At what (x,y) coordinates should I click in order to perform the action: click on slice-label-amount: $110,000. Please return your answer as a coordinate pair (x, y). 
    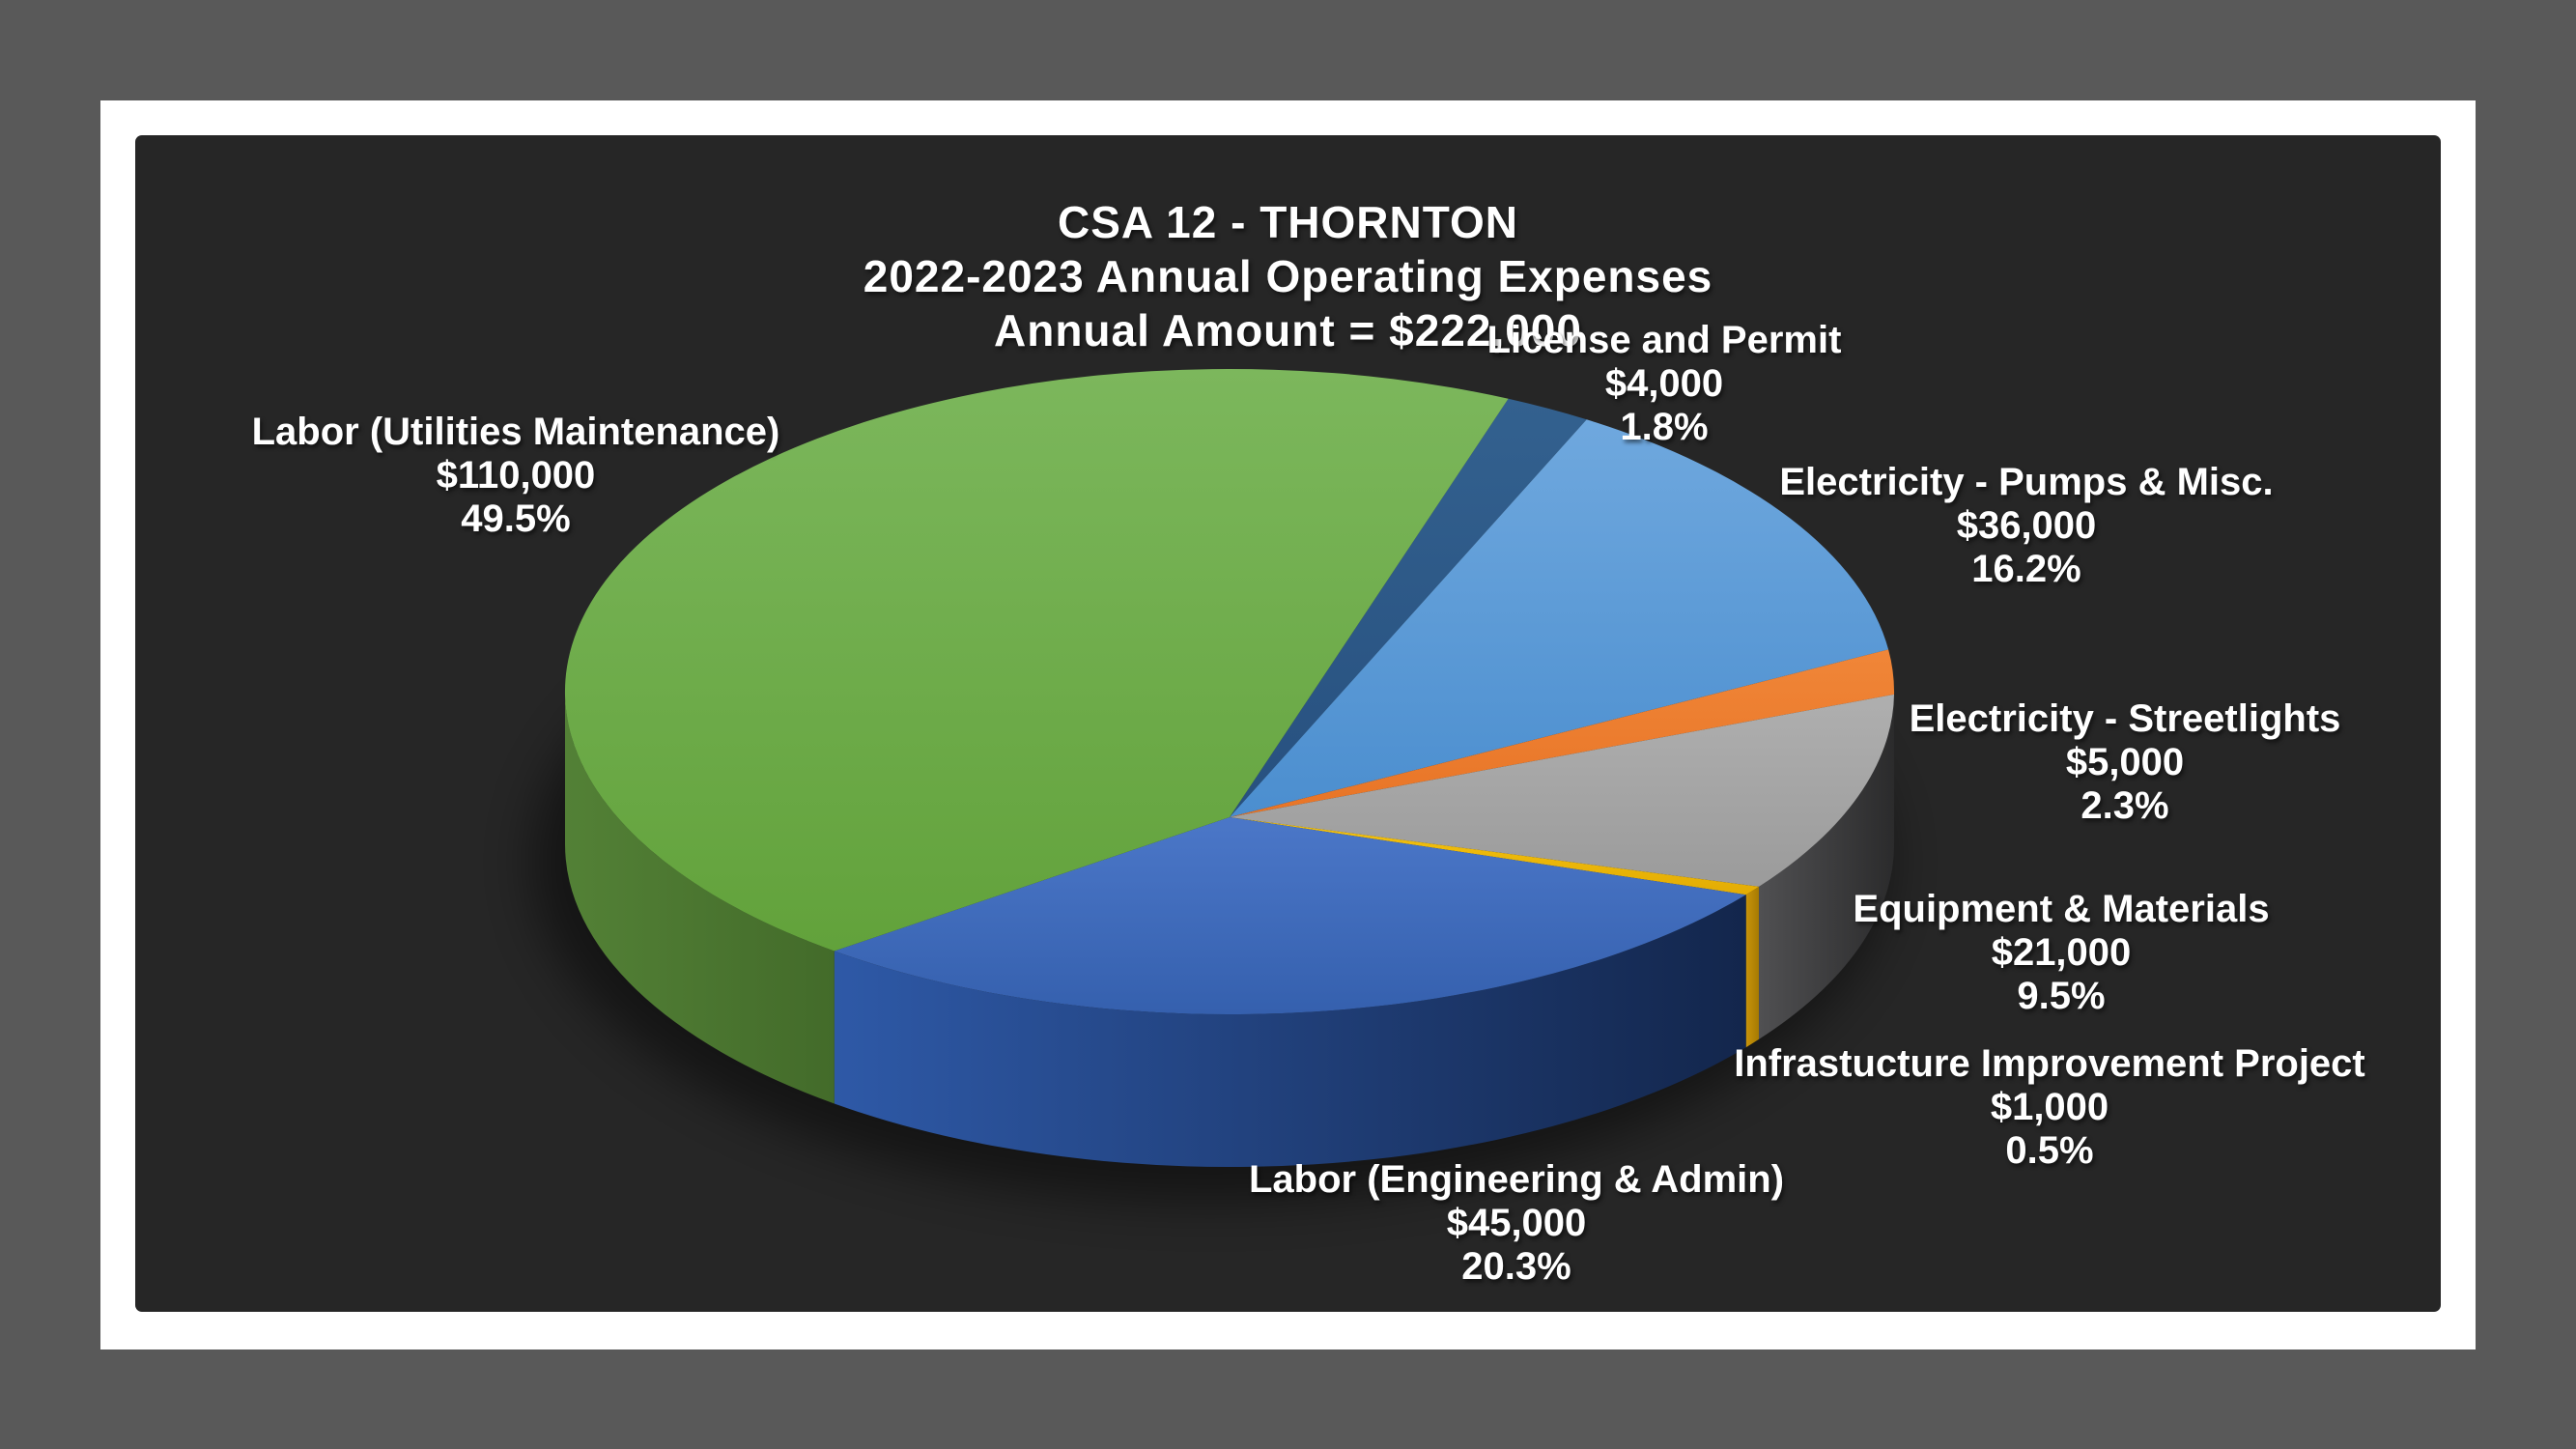
    Looking at the image, I should click on (516, 475).